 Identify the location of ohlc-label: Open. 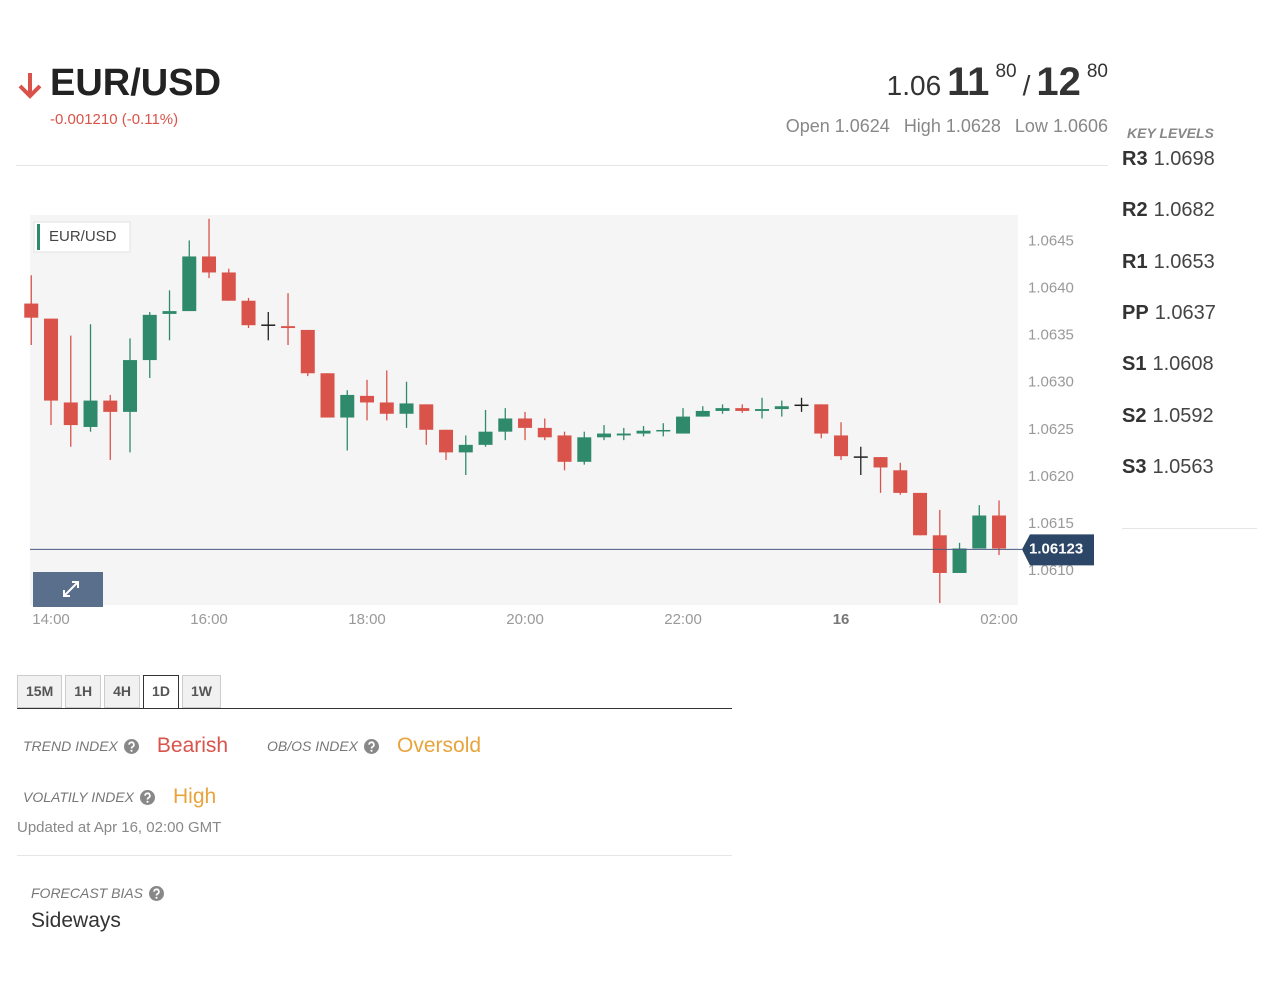
(807, 126).